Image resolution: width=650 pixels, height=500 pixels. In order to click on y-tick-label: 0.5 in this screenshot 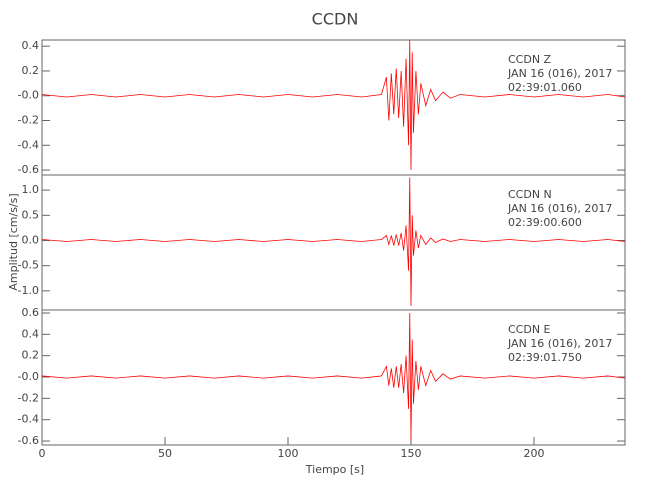, I will do `click(31, 214)`.